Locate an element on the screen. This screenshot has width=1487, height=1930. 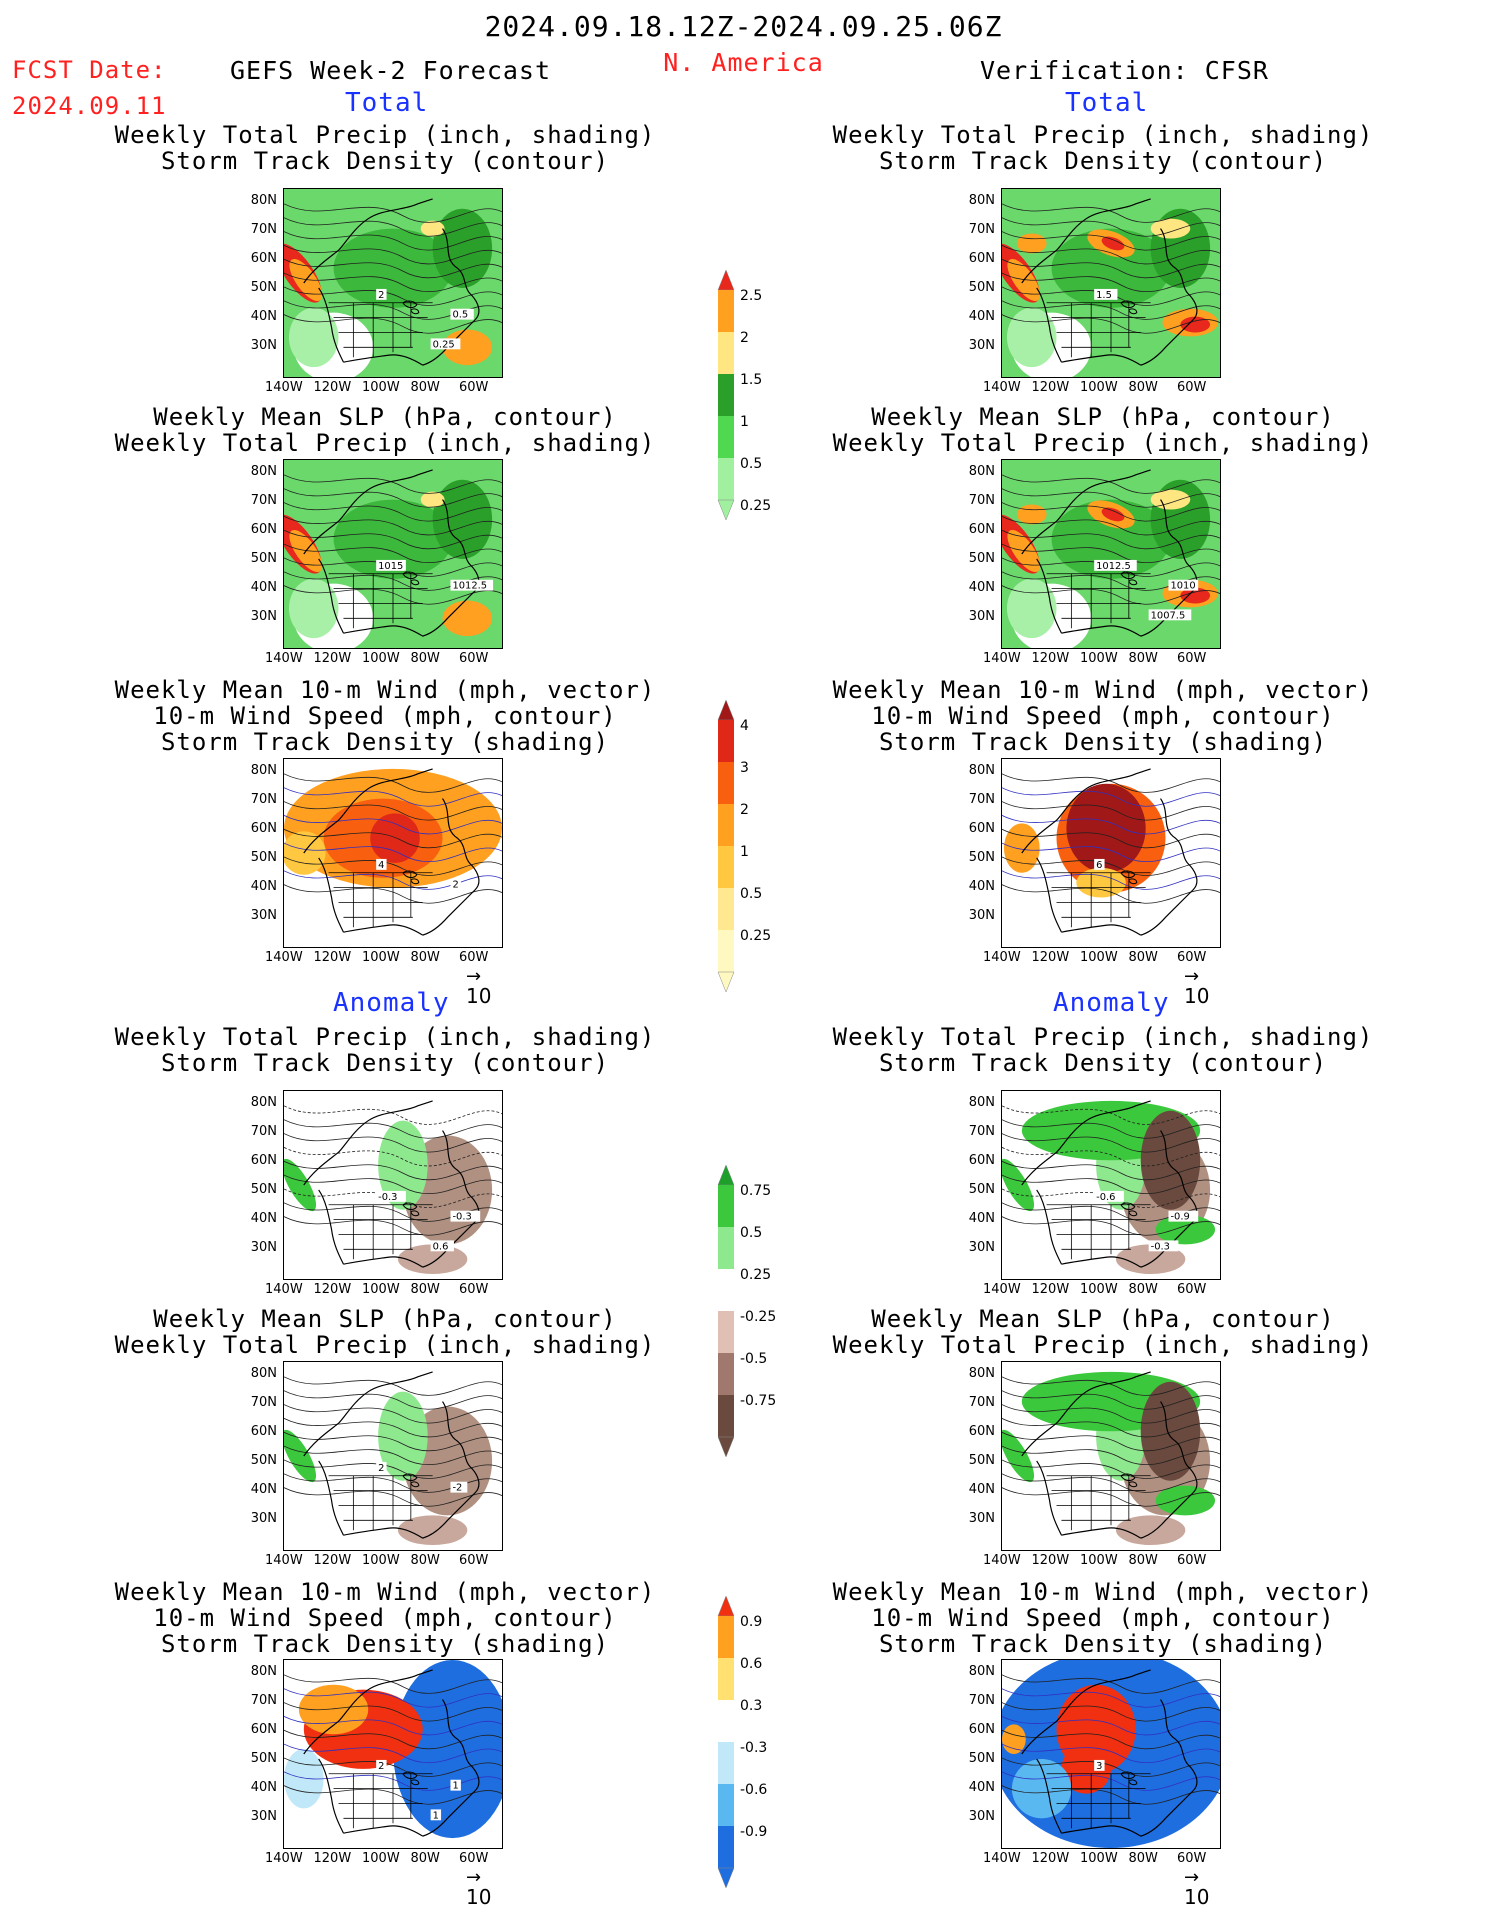
colorbar-label: 0.9 is located at coordinates (751, 1622).